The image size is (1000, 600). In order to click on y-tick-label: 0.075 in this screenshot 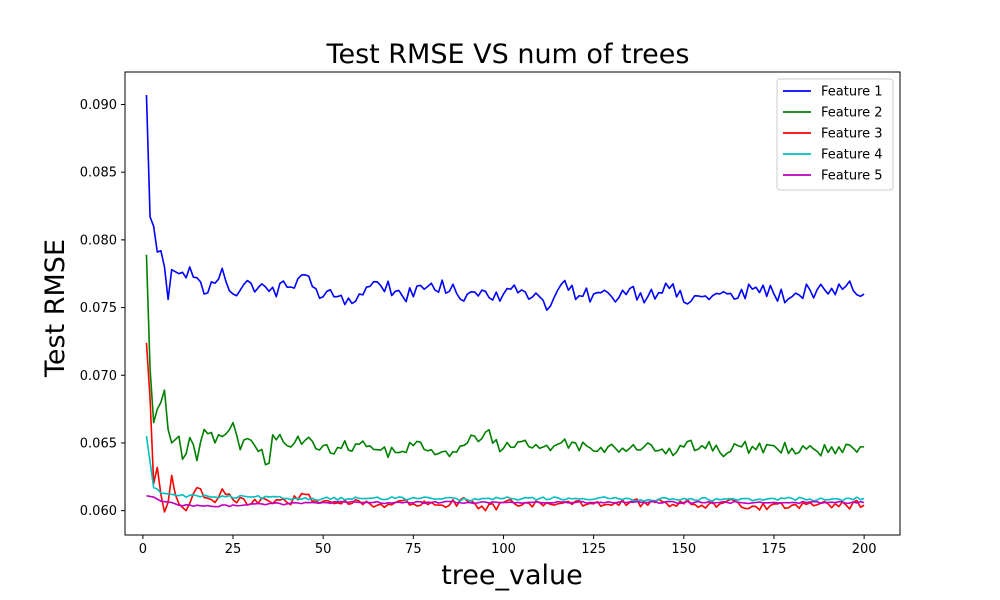, I will do `click(98, 308)`.